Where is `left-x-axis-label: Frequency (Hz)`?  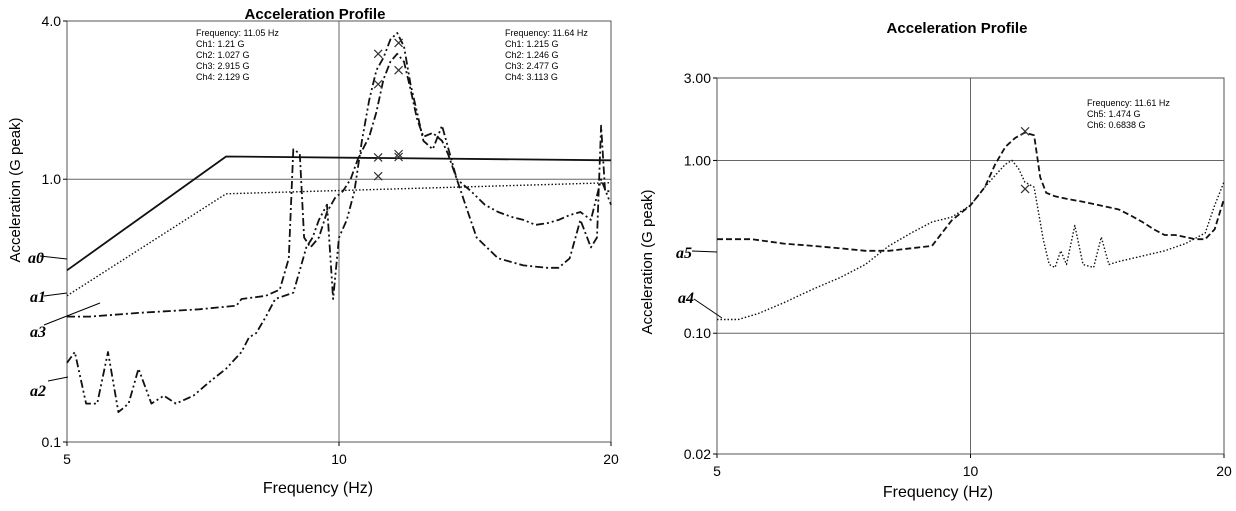
left-x-axis-label: Frequency (Hz) is located at coordinates (318, 488).